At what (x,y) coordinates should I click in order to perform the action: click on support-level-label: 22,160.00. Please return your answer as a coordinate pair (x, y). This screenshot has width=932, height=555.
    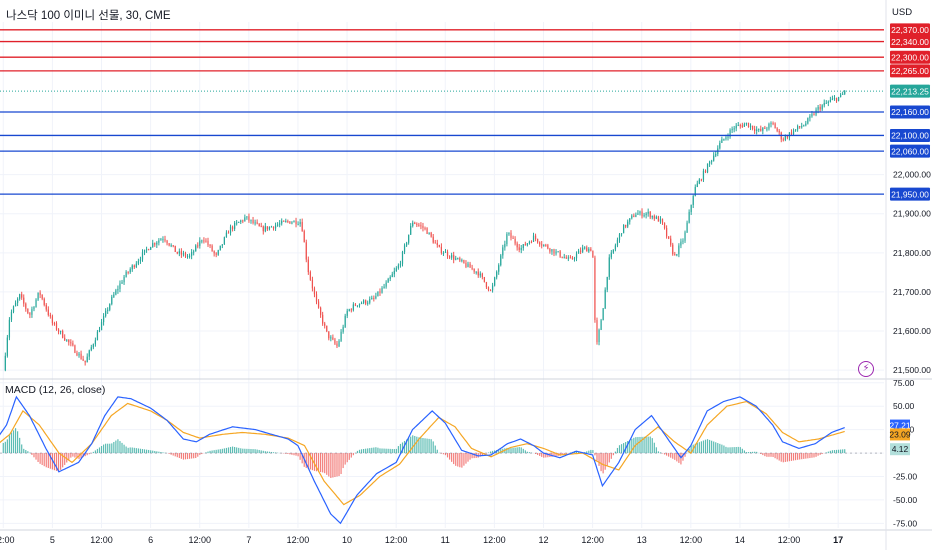
    Looking at the image, I should click on (910, 112).